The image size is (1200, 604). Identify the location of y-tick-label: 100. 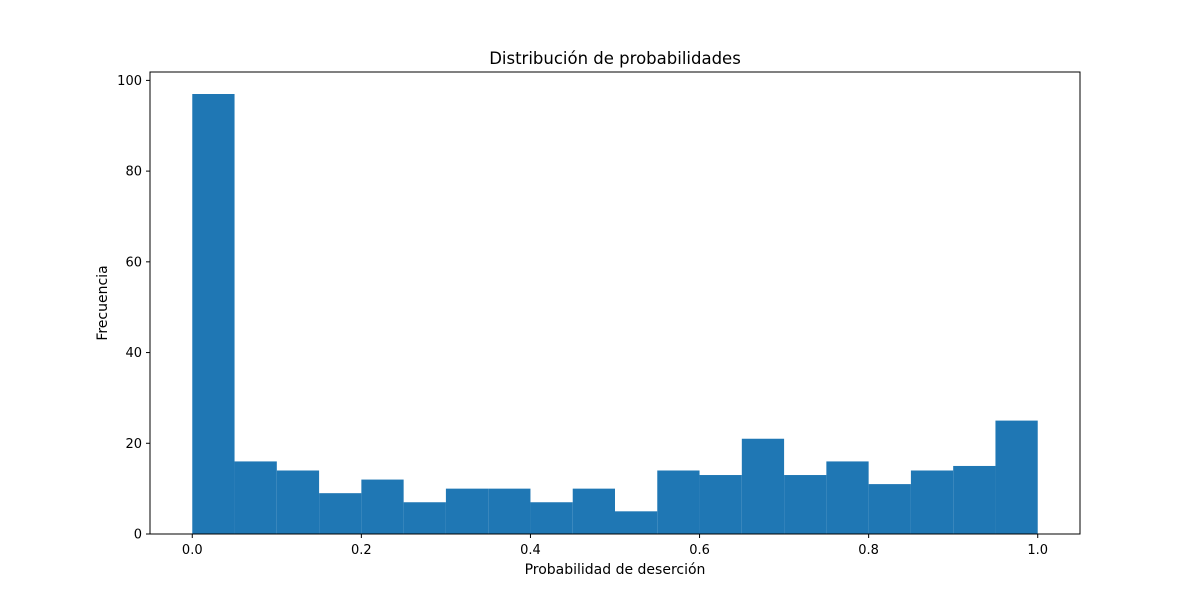
(129, 81).